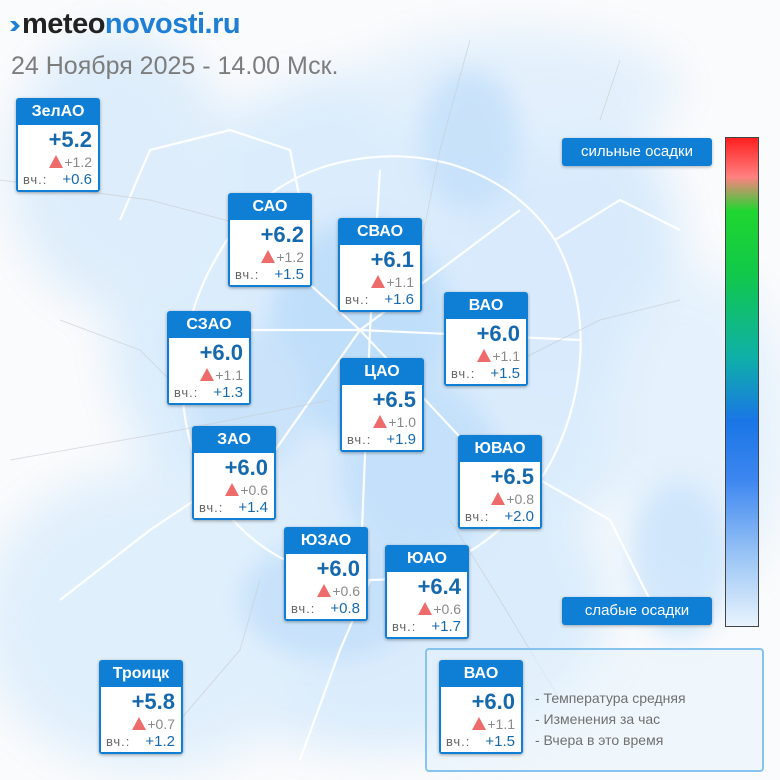 Image resolution: width=780 pixels, height=780 pixels. Describe the element at coordinates (77, 179) in the screenshot. I see `district-yesterday: +0.6` at that location.